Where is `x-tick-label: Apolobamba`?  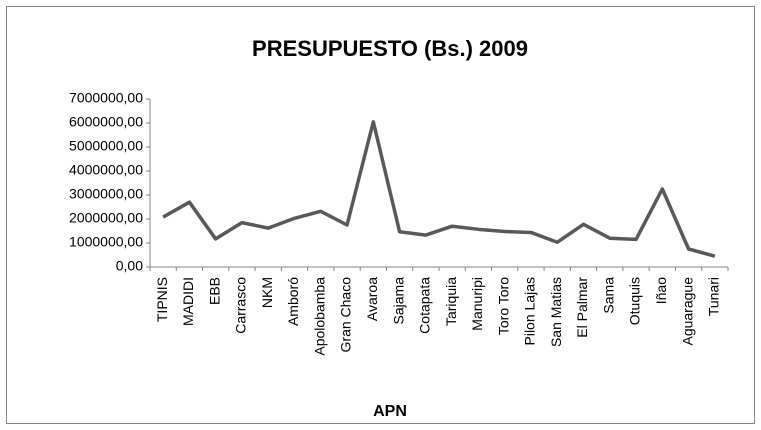 x-tick-label: Apolobamba is located at coordinates (319, 316).